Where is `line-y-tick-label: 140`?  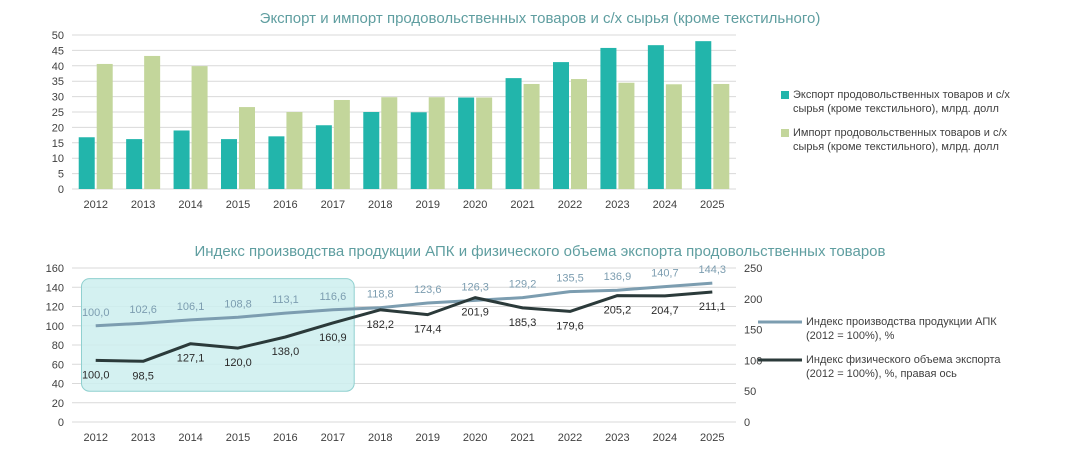
line-y-tick-label: 140 is located at coordinates (55, 288).